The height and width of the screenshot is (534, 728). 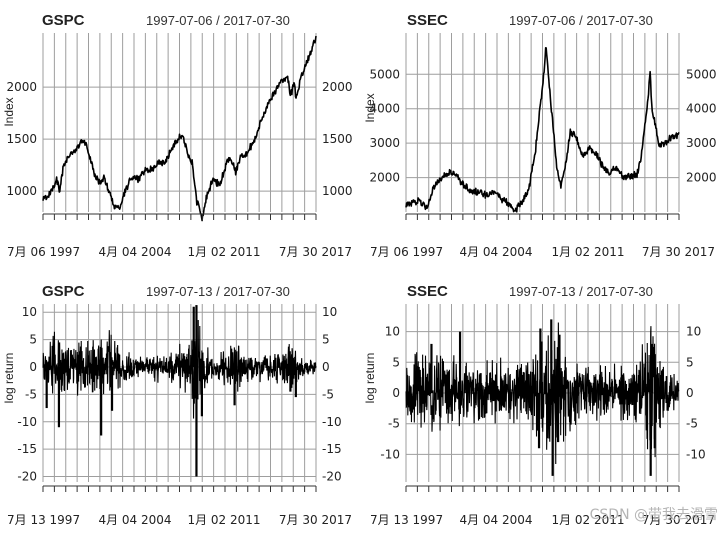 What do you see at coordinates (701, 109) in the screenshot?
I see `y-tick-label-right: 4000` at bounding box center [701, 109].